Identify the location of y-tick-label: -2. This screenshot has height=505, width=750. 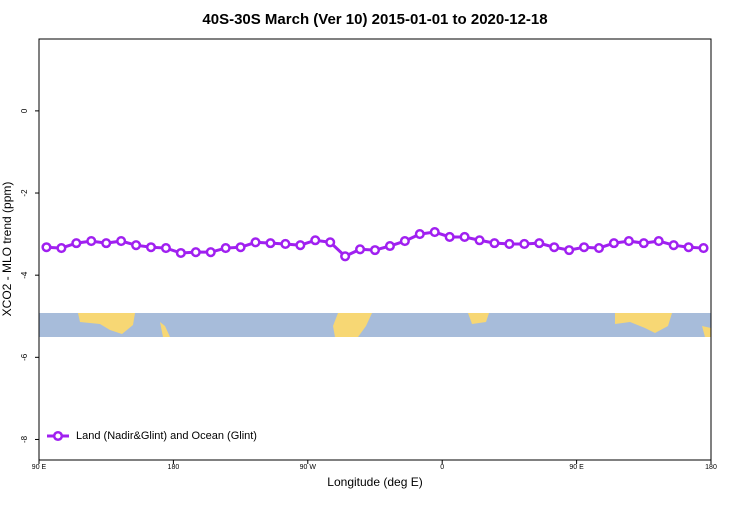
(24, 193).